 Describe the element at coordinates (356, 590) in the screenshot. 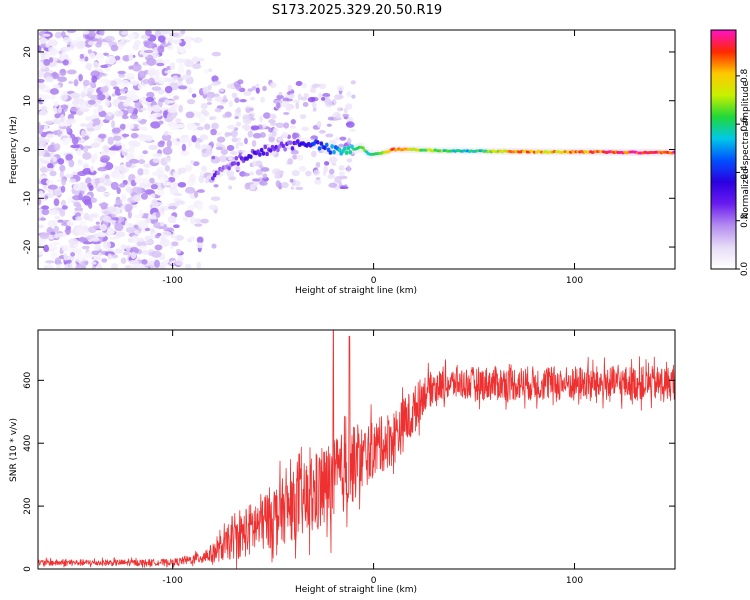

I see `snr-x-label: Height of straight line (km)` at that location.